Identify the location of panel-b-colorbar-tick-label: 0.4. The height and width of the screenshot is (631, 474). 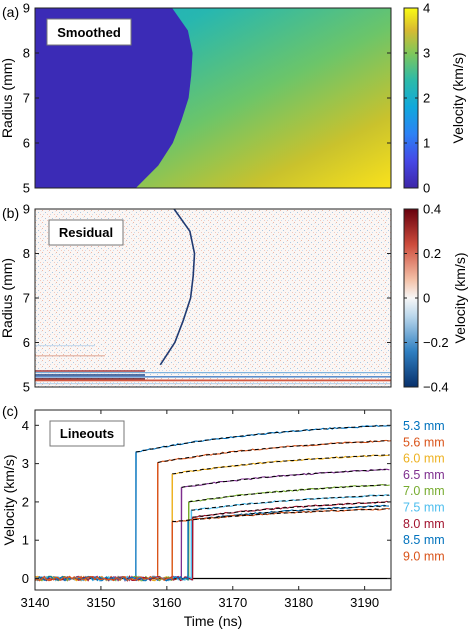
(432, 209).